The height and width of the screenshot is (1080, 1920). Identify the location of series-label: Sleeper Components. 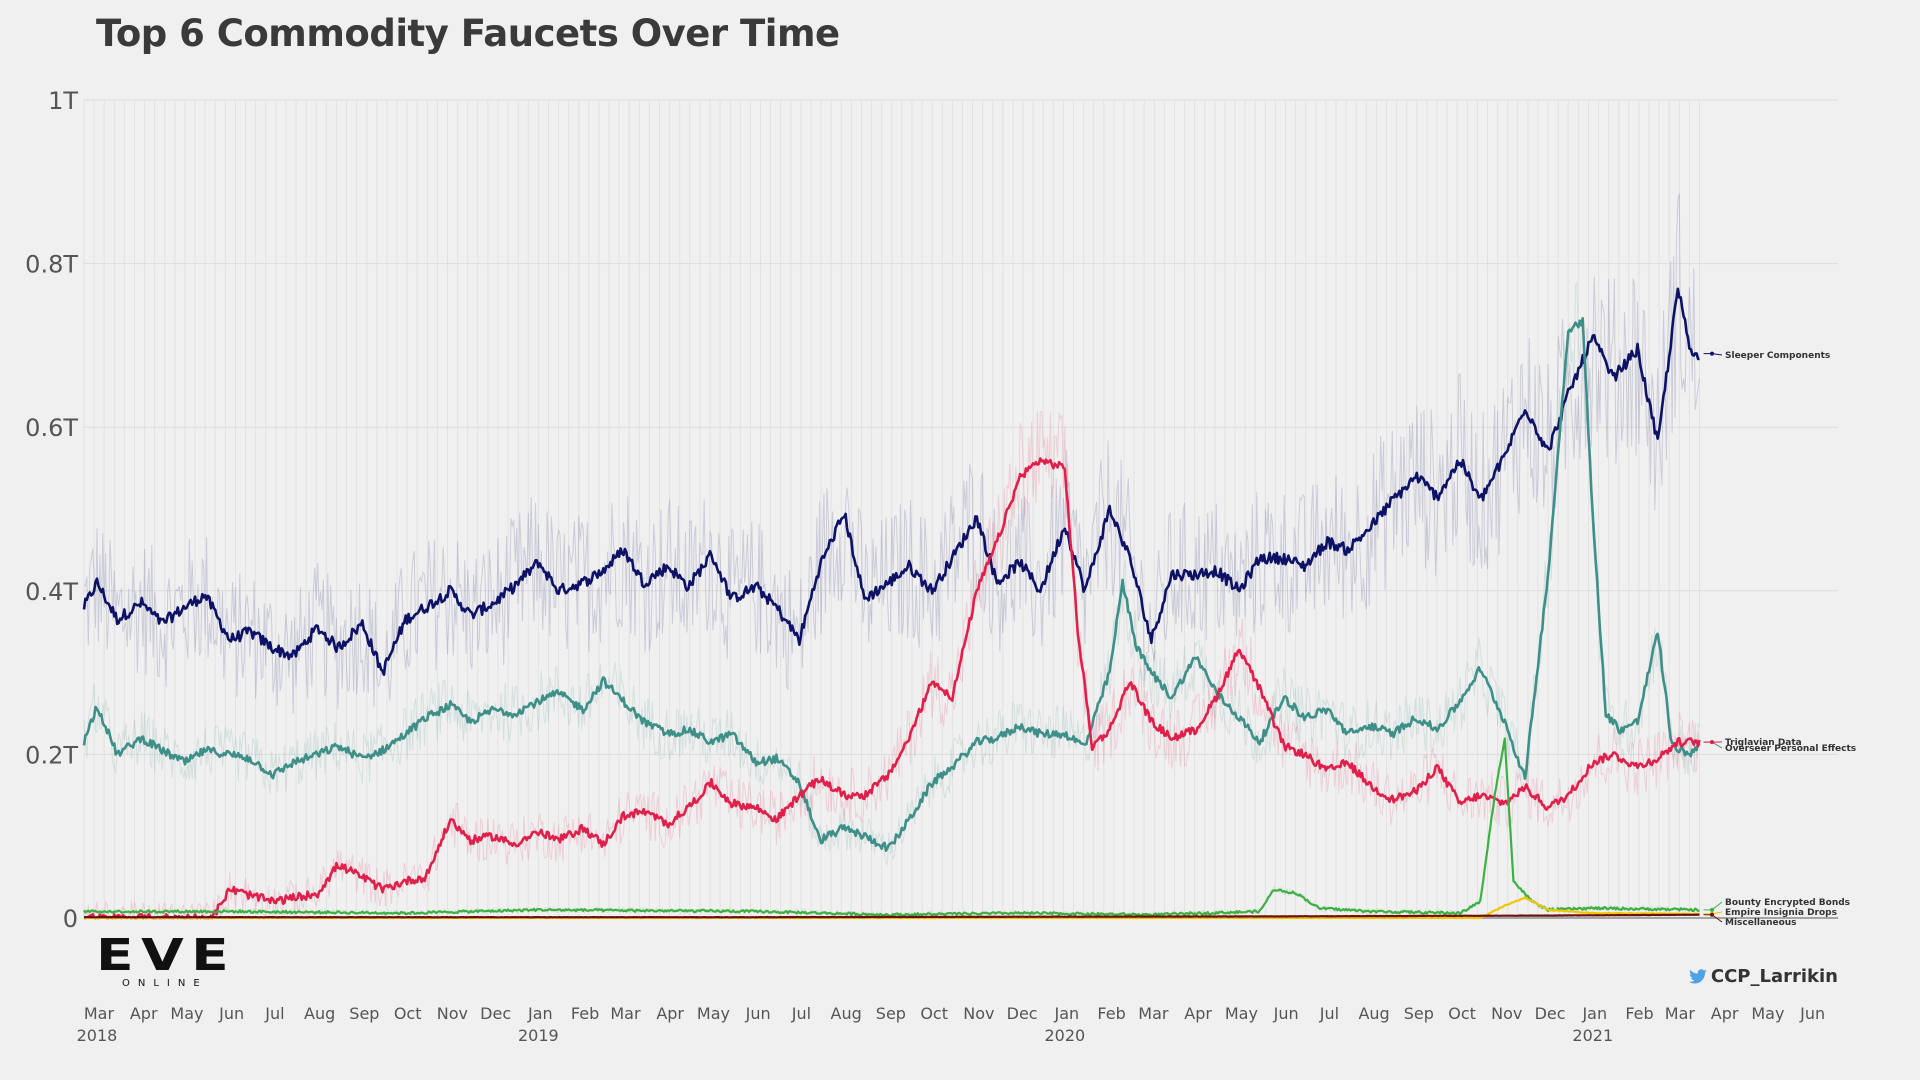
(1777, 356).